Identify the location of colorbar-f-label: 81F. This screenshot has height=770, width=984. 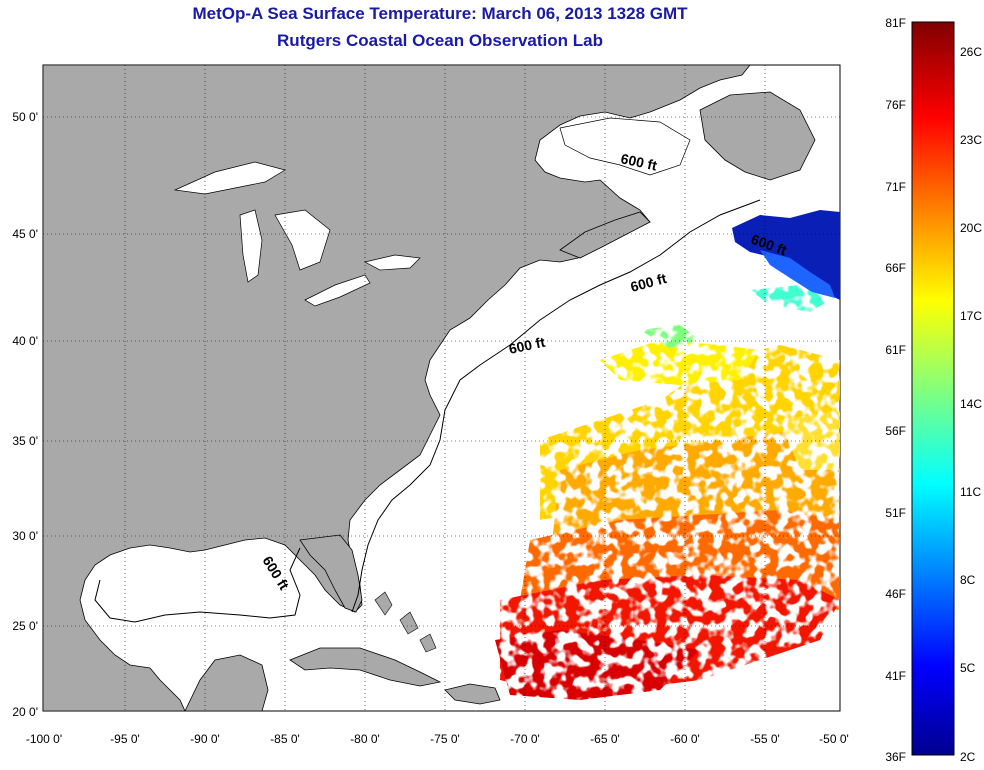
(895, 23).